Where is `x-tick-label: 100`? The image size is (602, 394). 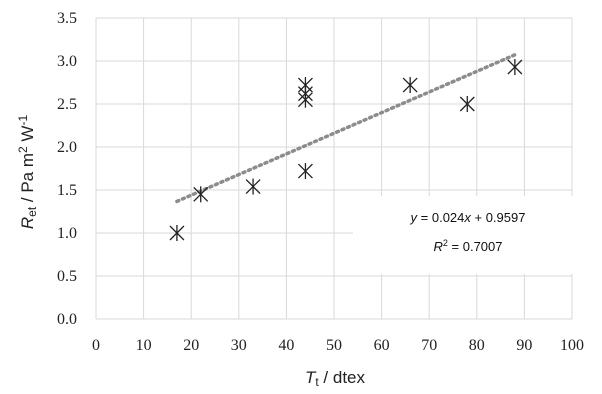
x-tick-label: 100 is located at coordinates (572, 345).